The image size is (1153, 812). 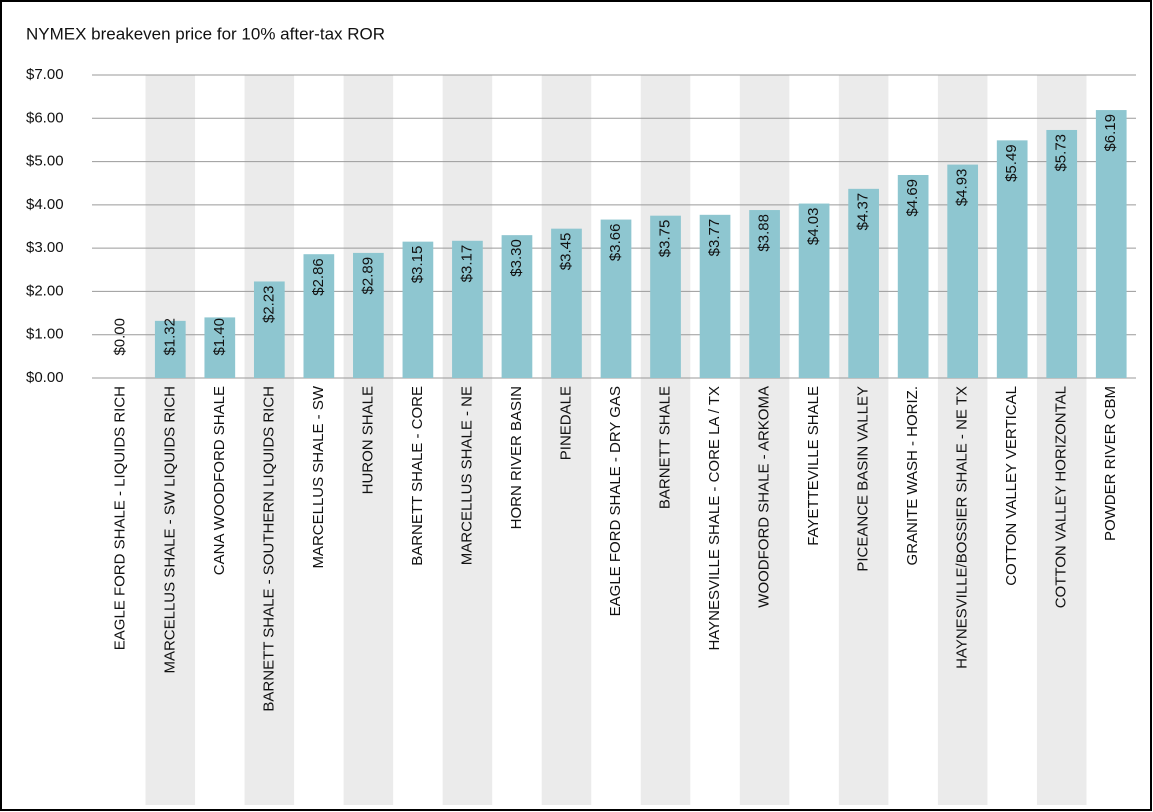 I want to click on value-label: $5.49, so click(x=1011, y=163).